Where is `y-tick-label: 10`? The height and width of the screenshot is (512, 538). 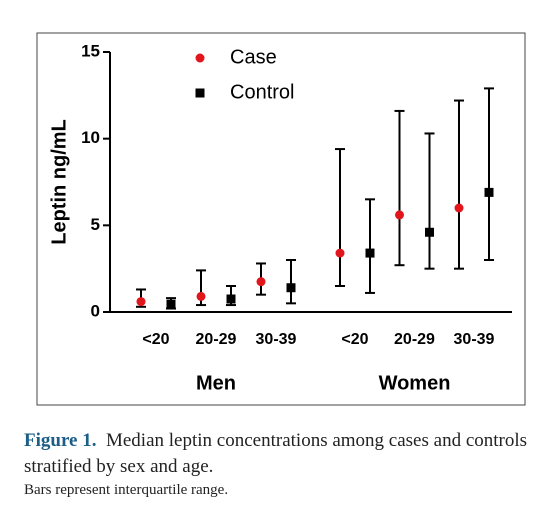 y-tick-label: 10 is located at coordinates (90, 137).